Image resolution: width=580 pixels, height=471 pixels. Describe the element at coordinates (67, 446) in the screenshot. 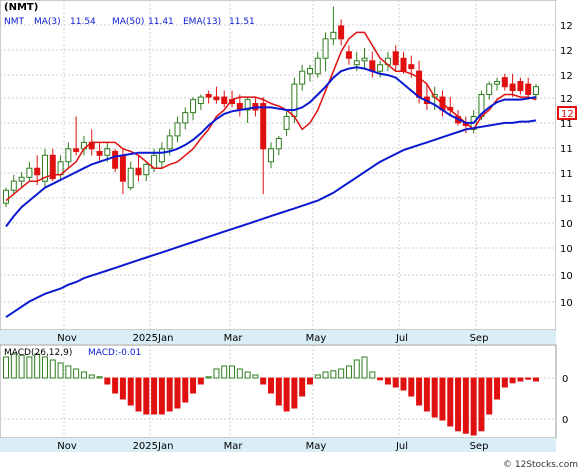

I see `macd-x-tick-label: Nov` at that location.